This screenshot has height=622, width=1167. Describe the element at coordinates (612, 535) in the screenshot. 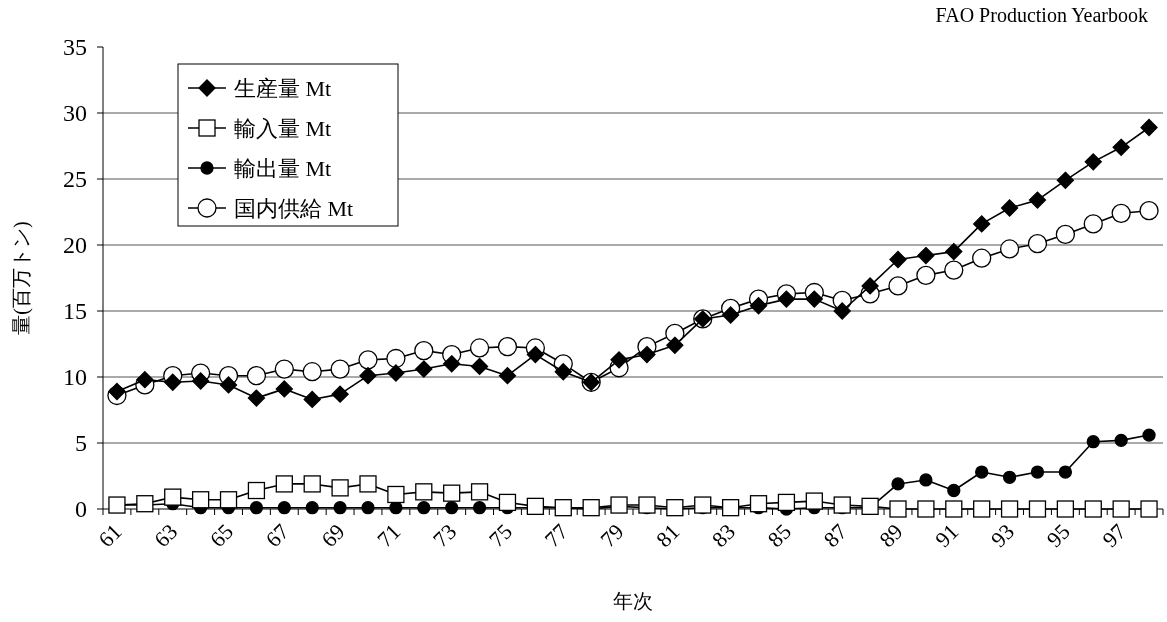

I see `x-tick-label: 79` at that location.